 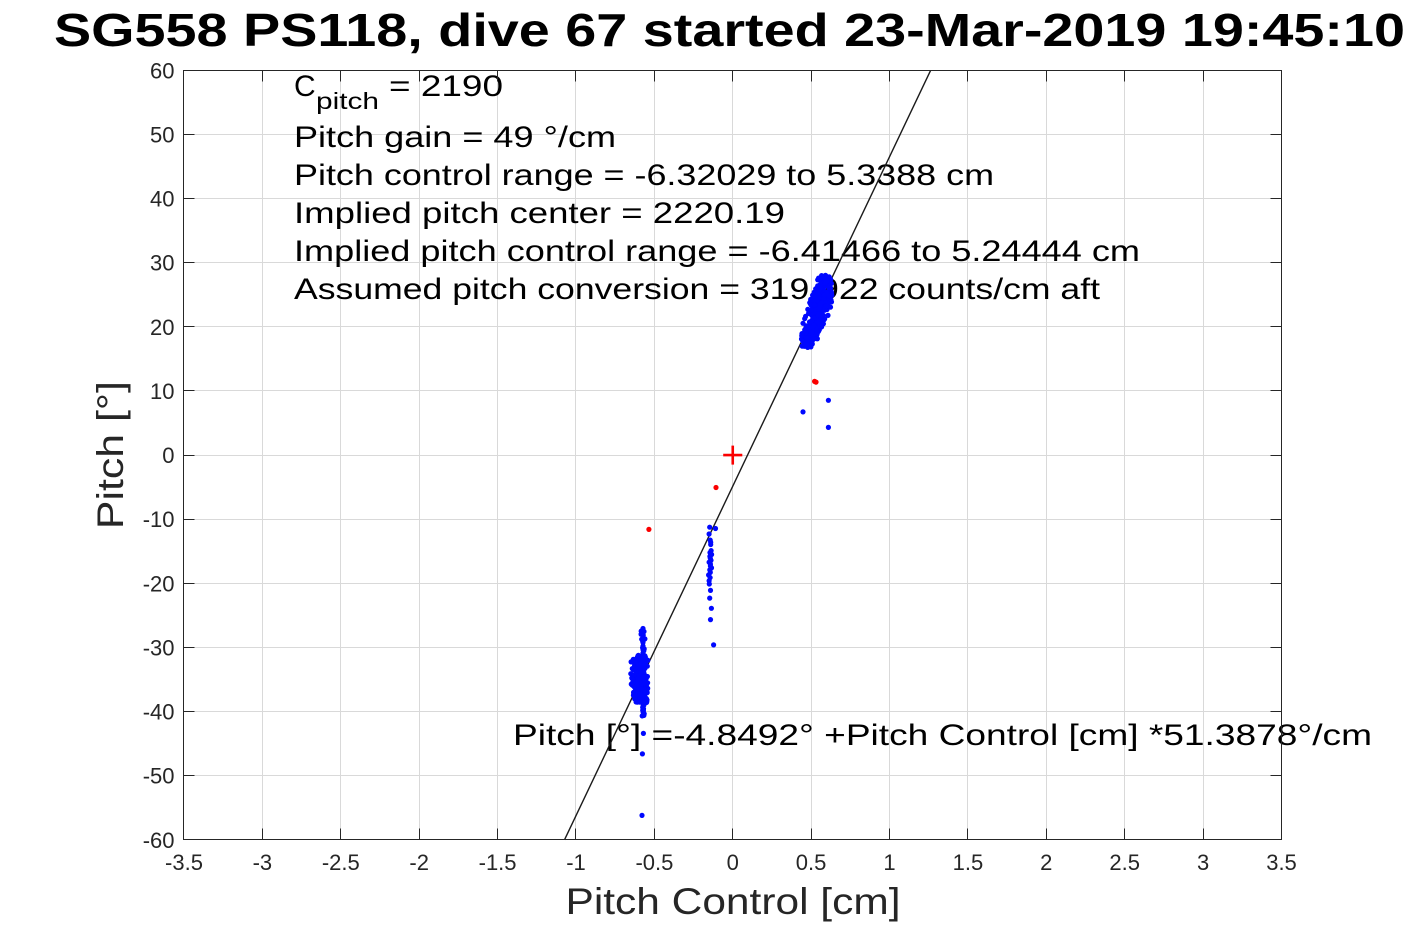 What do you see at coordinates (162, 199) in the screenshot?
I see `svg-text: 40` at bounding box center [162, 199].